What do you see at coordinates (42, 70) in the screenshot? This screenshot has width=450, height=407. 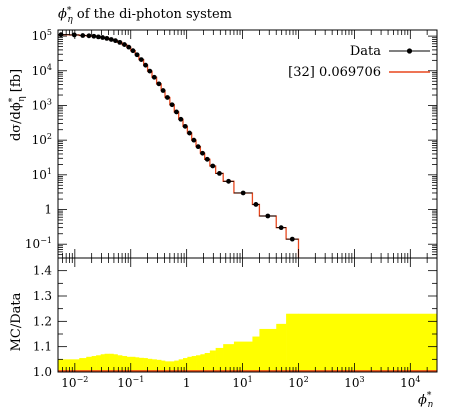 I see `y-tick-label: 10⁴` at bounding box center [42, 70].